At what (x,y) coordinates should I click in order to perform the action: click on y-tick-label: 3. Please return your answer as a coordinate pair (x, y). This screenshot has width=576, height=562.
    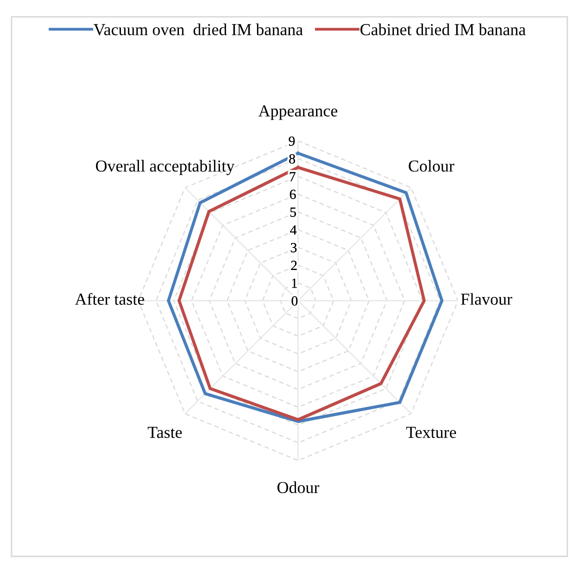
    Looking at the image, I should click on (293, 247).